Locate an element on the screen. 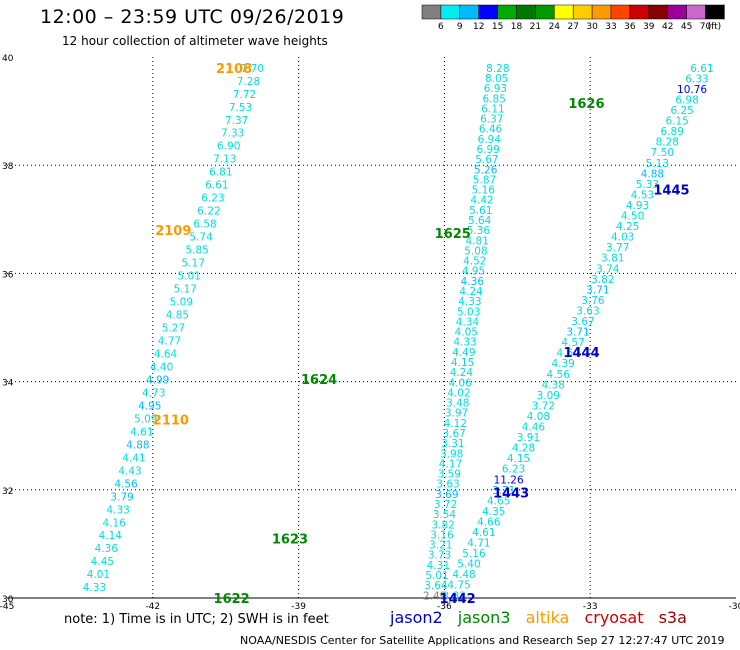 This screenshot has width=740, height=650. swh-value: 3.81 is located at coordinates (612, 259).